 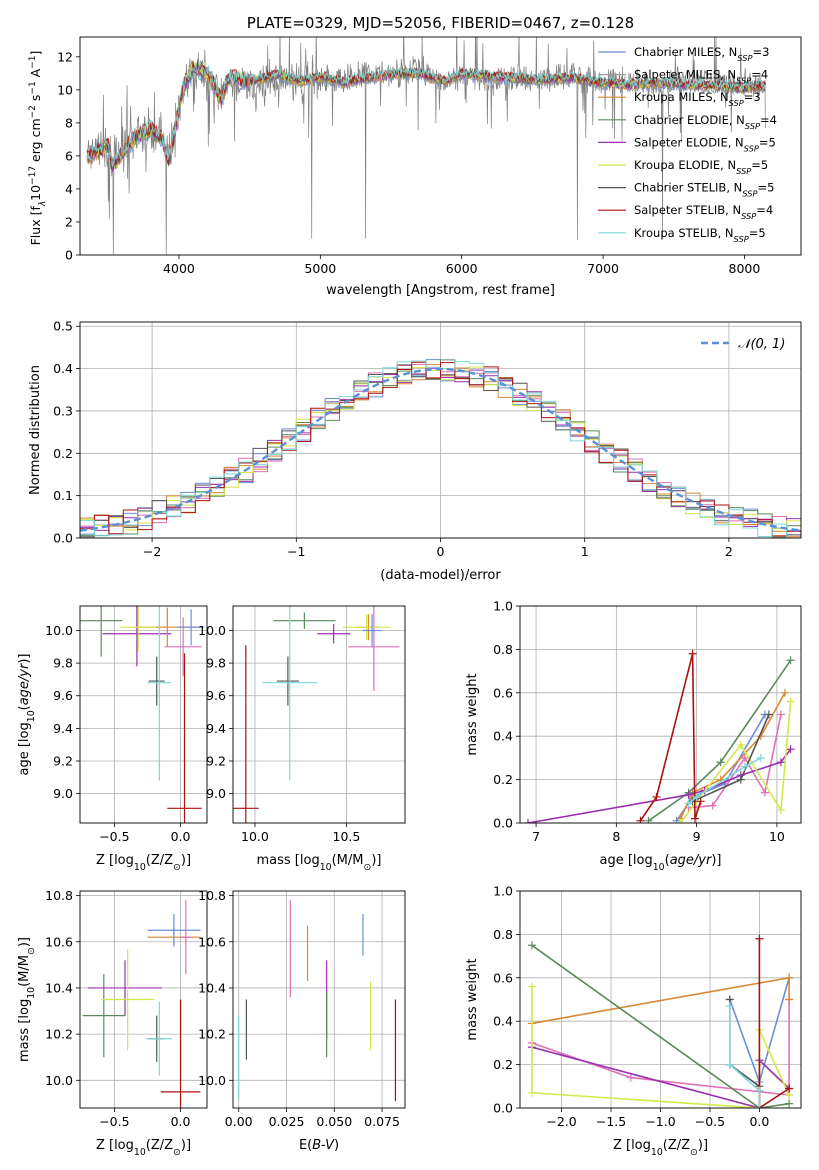 What do you see at coordinates (660, 1148) in the screenshot?
I see `mass-weight-vs-Z-xlabel: Z [log10(Z/Z⊙)]` at bounding box center [660, 1148].